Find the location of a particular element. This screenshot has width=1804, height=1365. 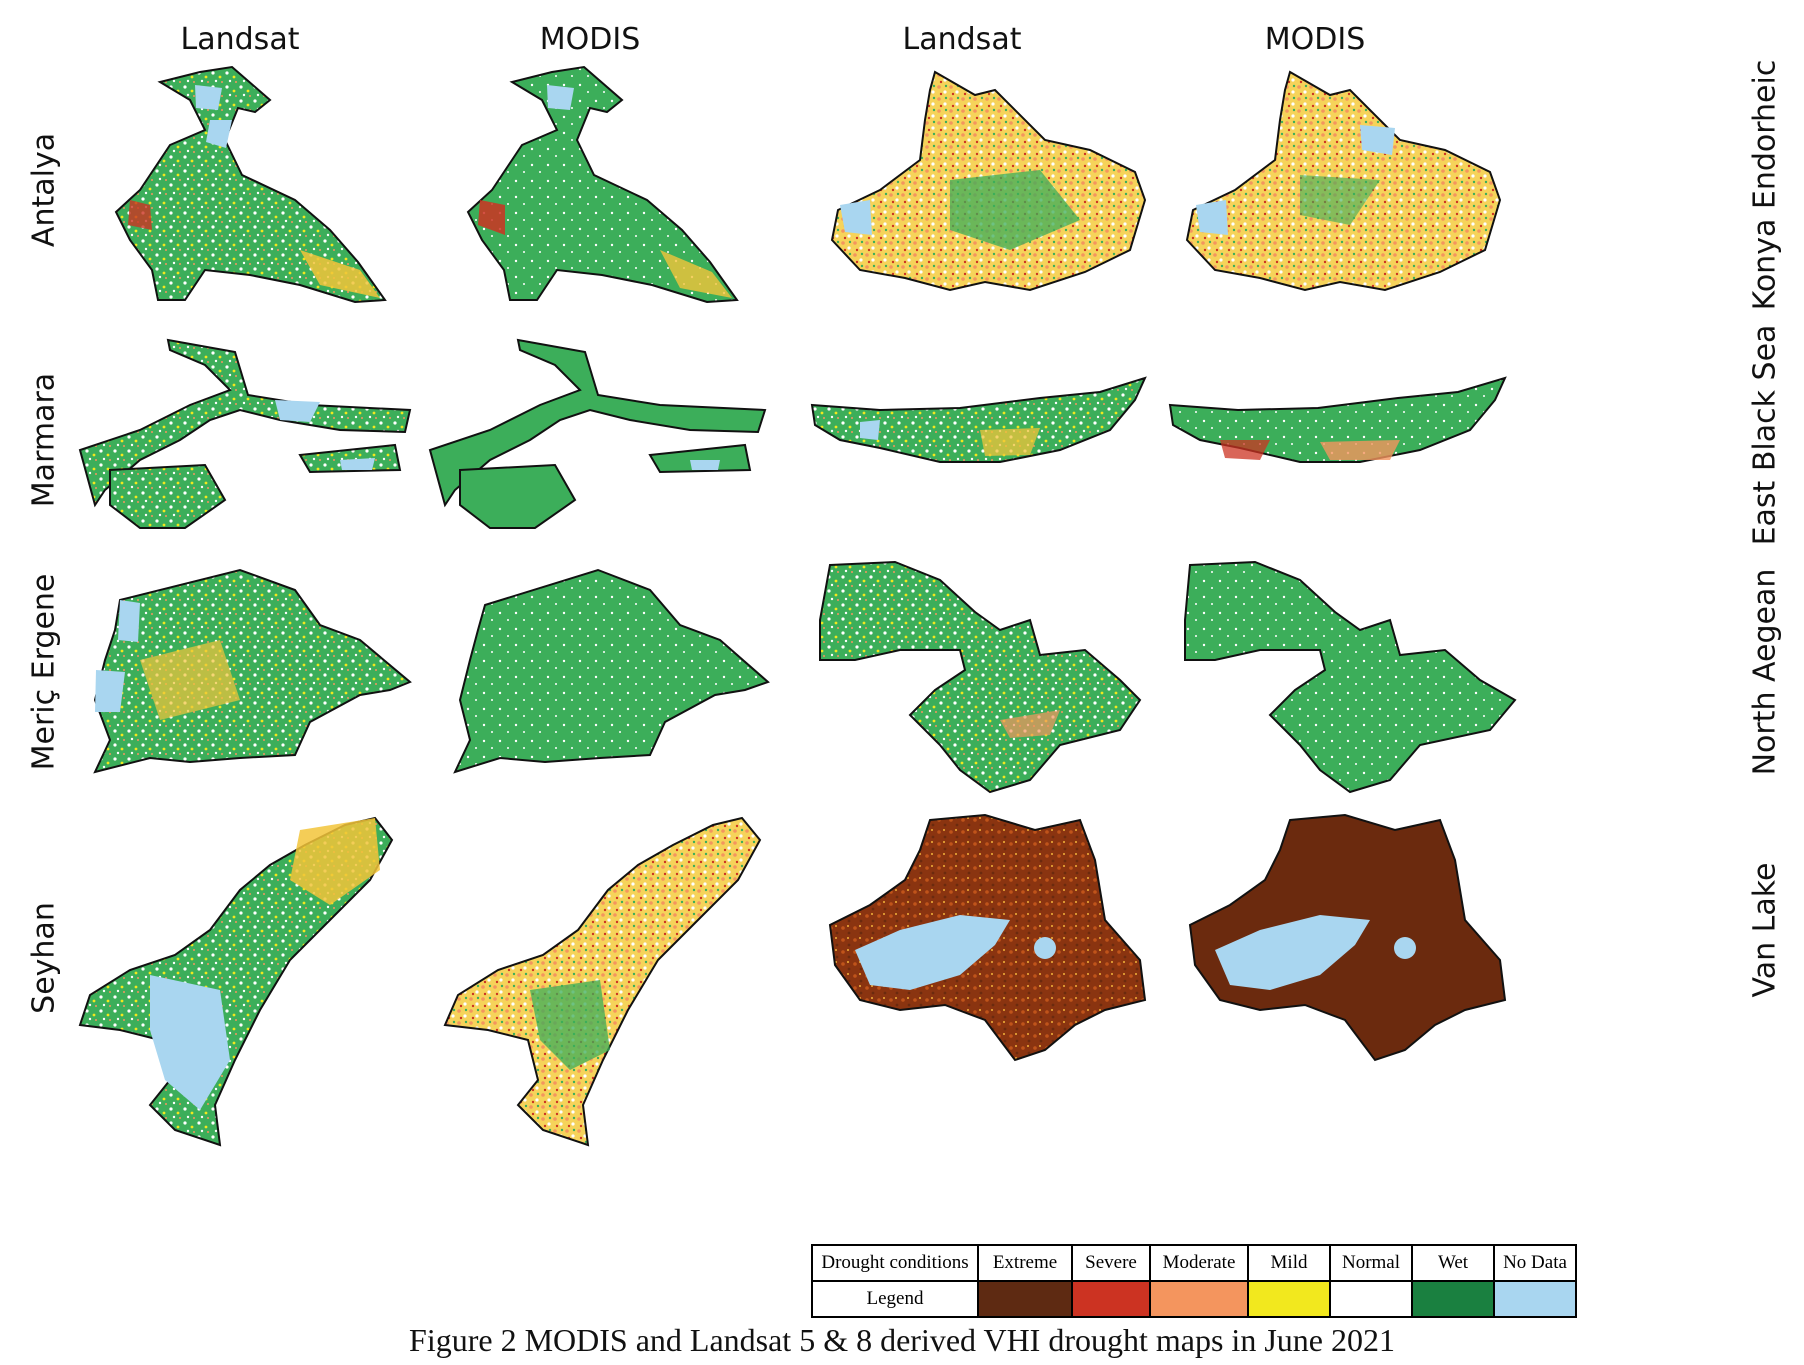

legend-swatch-normal is located at coordinates (1371, 1299).